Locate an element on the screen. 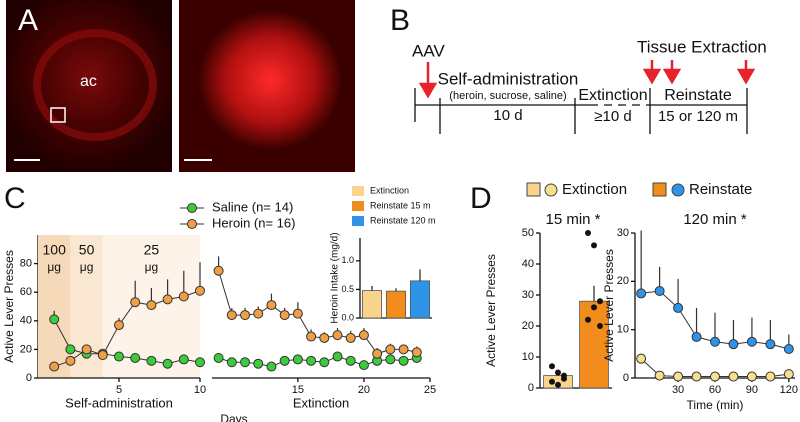 This screenshot has width=800, height=422. inset-box is located at coordinates (58, 115).